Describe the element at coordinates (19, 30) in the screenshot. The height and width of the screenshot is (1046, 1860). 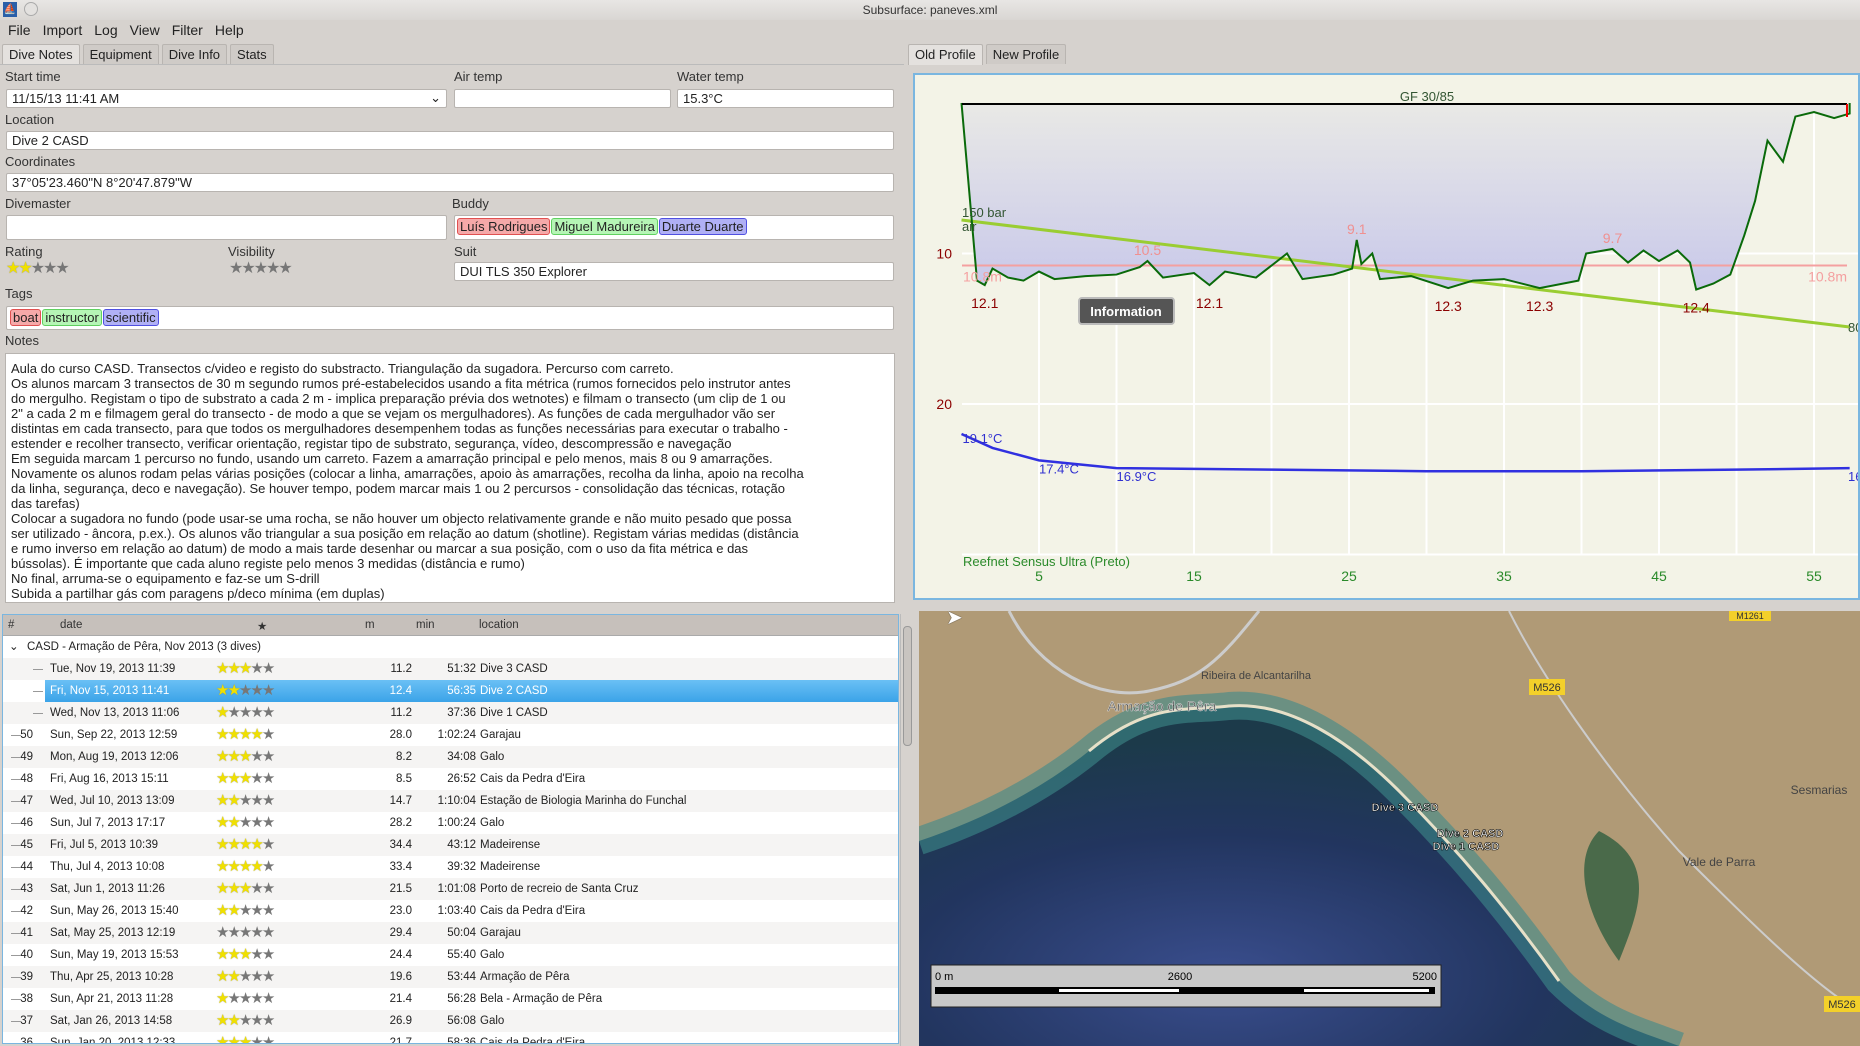
I see `menu-file: File` at that location.